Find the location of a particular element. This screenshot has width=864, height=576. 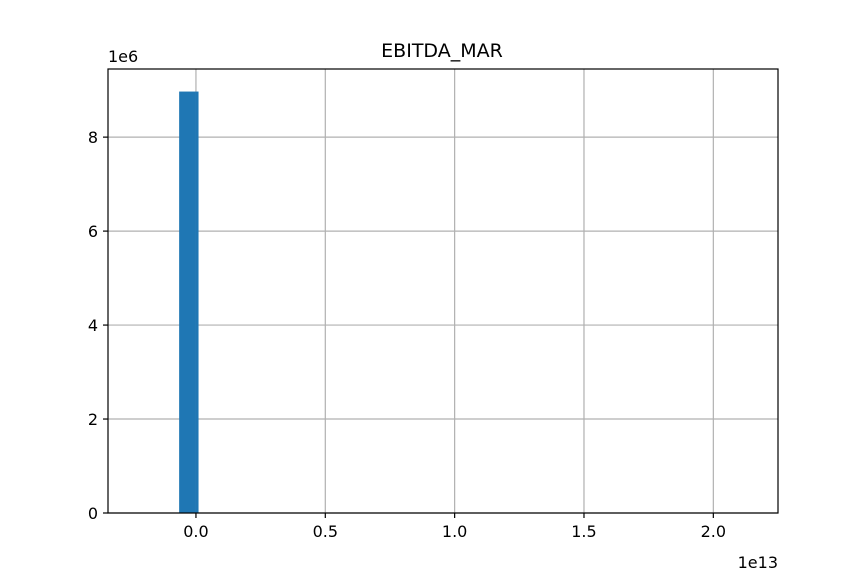

x-tick-label: 2.0 is located at coordinates (713, 531).